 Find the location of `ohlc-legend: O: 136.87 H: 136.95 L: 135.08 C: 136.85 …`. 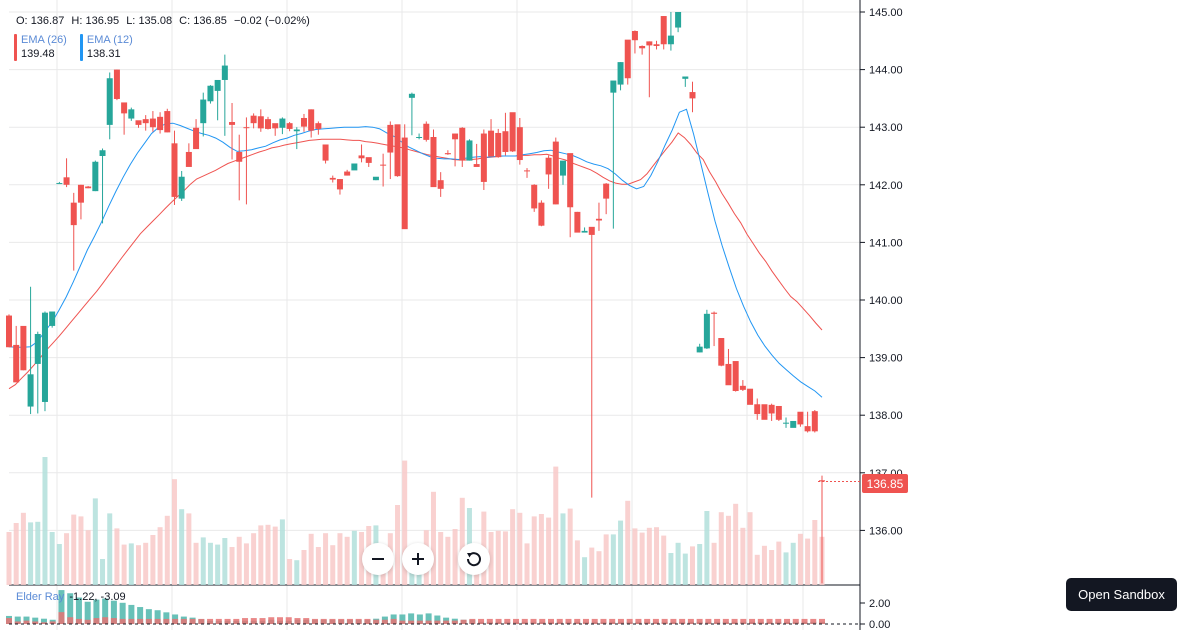

ohlc-legend: O: 136.87 H: 136.95 L: 135.08 C: 136.85 … is located at coordinates (165, 21).